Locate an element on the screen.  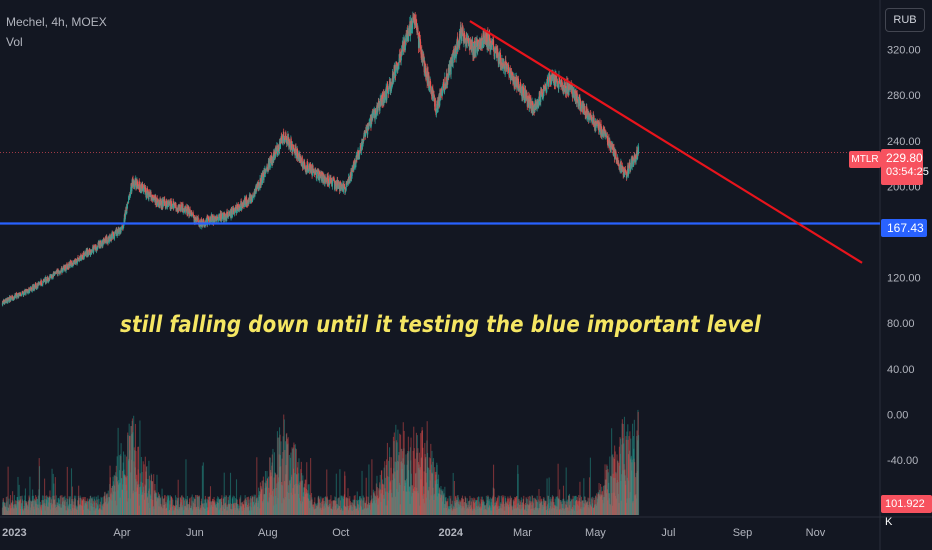
y-tick-label: 40.00 is located at coordinates (901, 370).